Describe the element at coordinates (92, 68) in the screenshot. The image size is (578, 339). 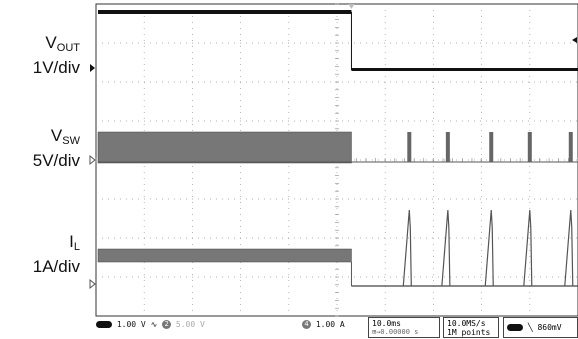
I see `vout-ground-marker` at that location.